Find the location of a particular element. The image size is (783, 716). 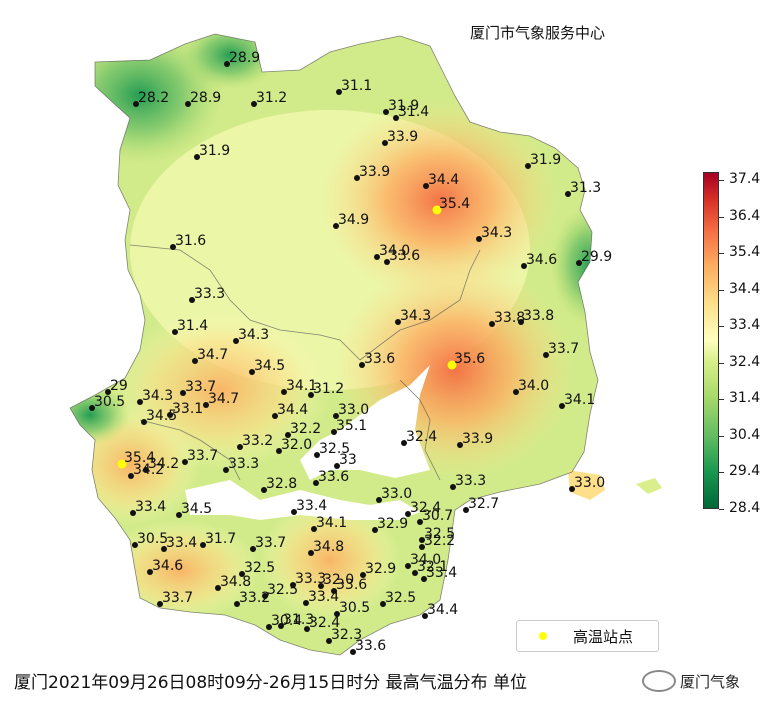

station-temperature-label: 33.9 is located at coordinates (374, 172).